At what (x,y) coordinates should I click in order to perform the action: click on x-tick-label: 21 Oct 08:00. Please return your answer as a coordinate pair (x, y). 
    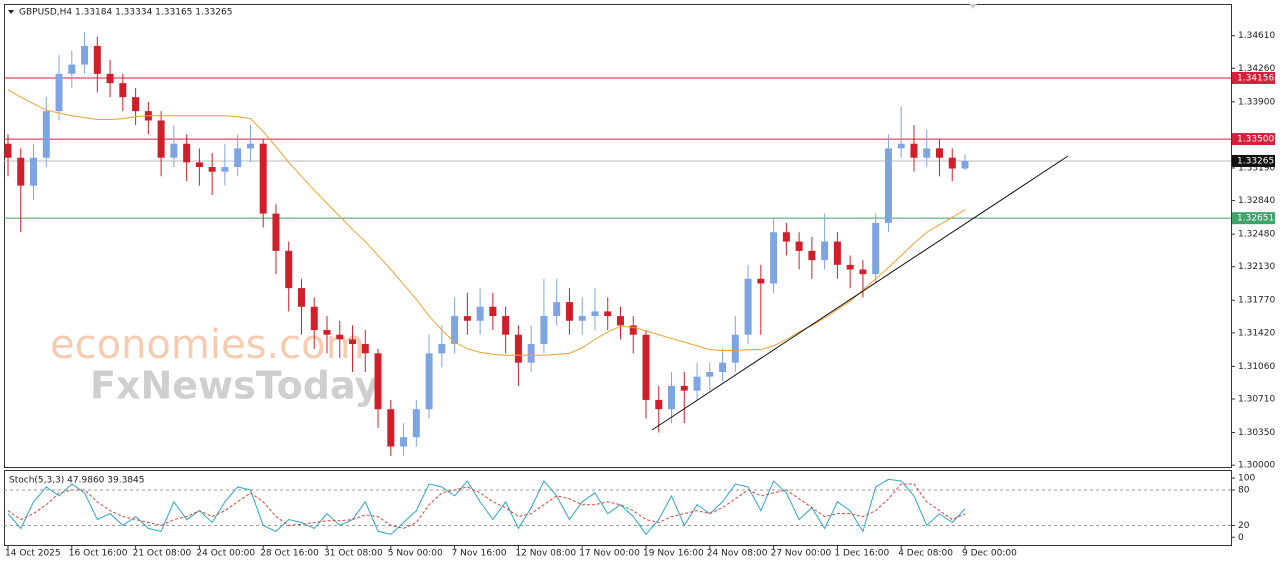
    Looking at the image, I should click on (162, 554).